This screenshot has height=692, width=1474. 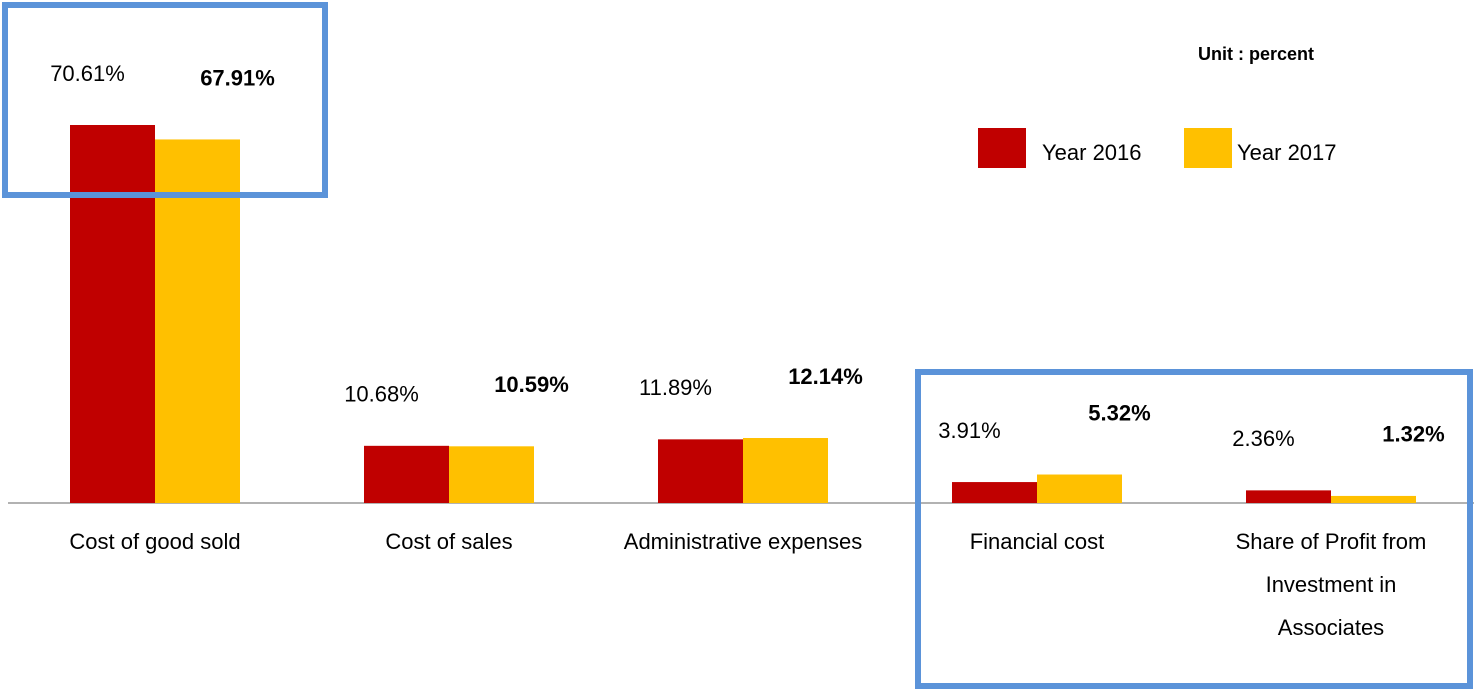 I want to click on x-tick-label: Cost of sales, so click(x=449, y=541).